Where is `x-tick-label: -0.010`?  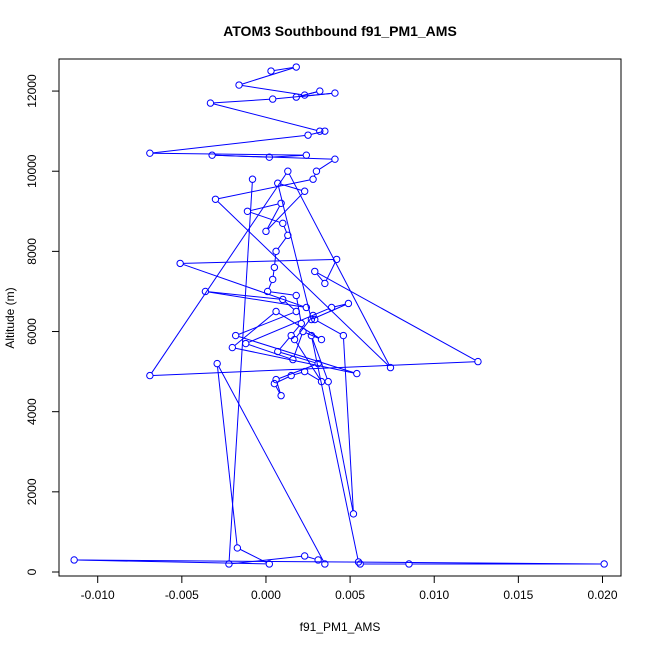 x-tick-label: -0.010 is located at coordinates (98, 595).